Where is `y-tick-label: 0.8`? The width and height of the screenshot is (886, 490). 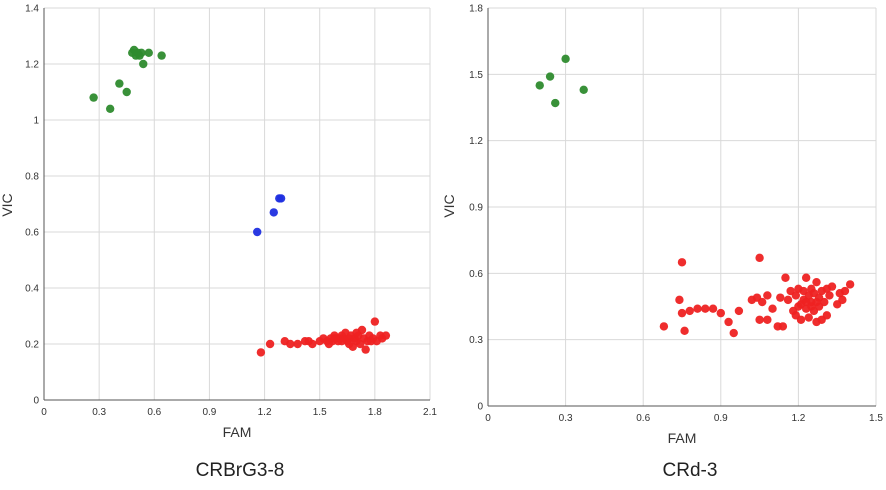
y-tick-label: 0.8 is located at coordinates (32, 177).